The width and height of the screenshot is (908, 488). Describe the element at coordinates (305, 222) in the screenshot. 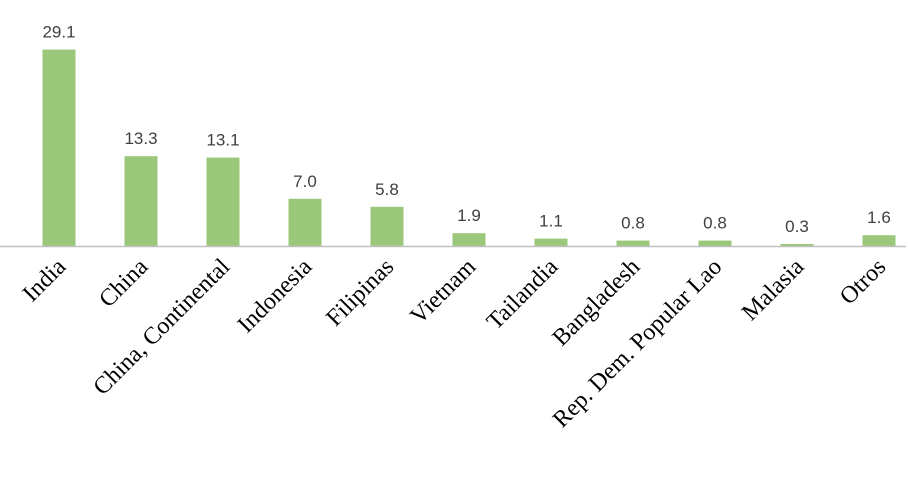

I see `bar-indonesia` at that location.